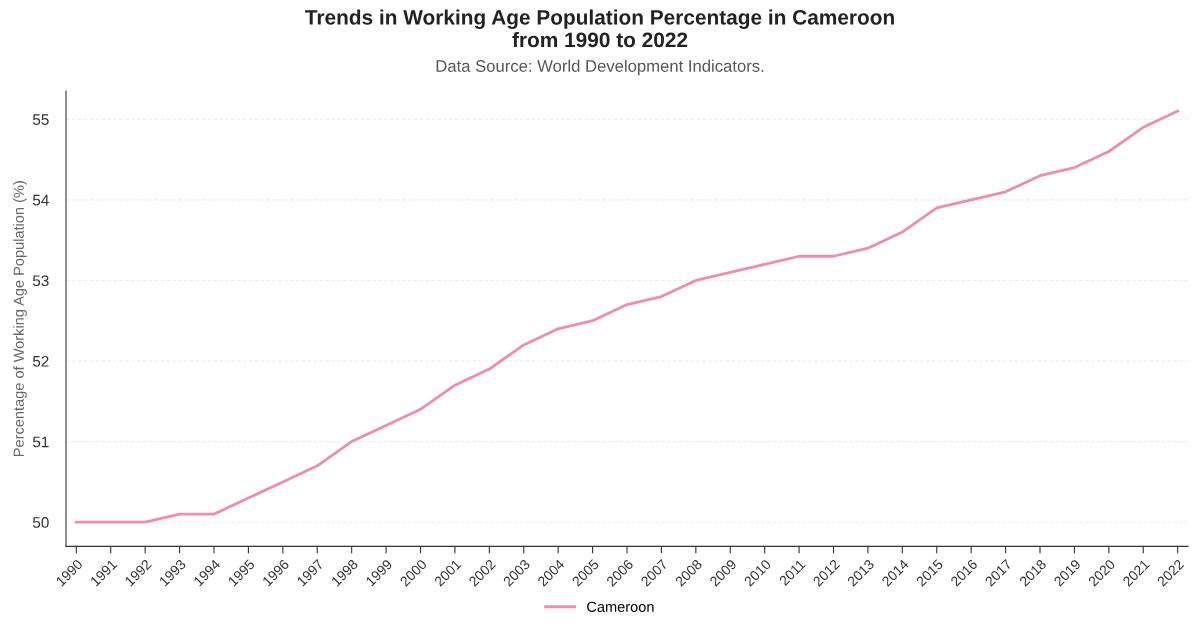  Describe the element at coordinates (40, 442) in the screenshot. I see `y-tick-label: 51` at that location.